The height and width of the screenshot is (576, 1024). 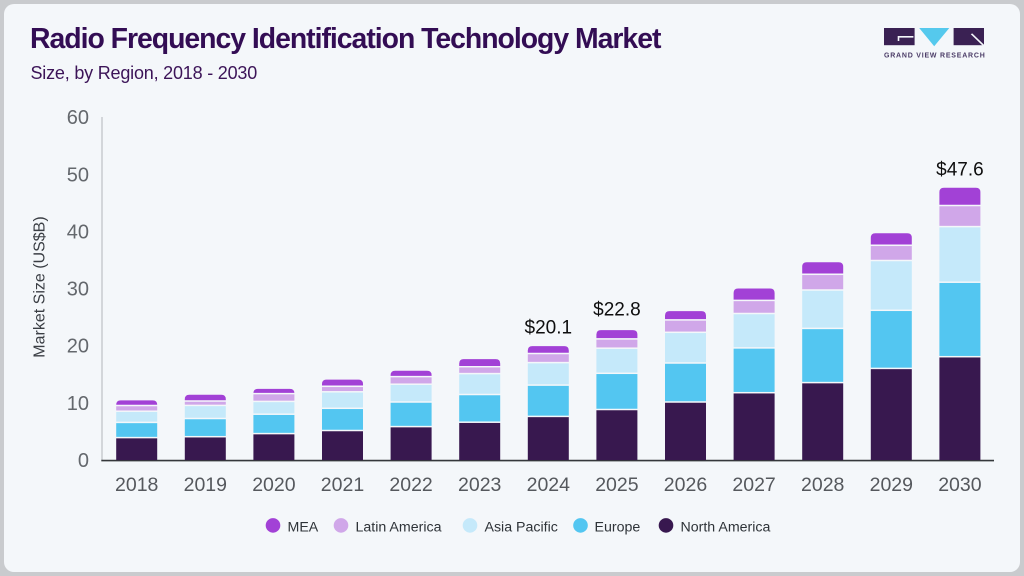 I want to click on svg-text: 30, so click(x=78, y=290).